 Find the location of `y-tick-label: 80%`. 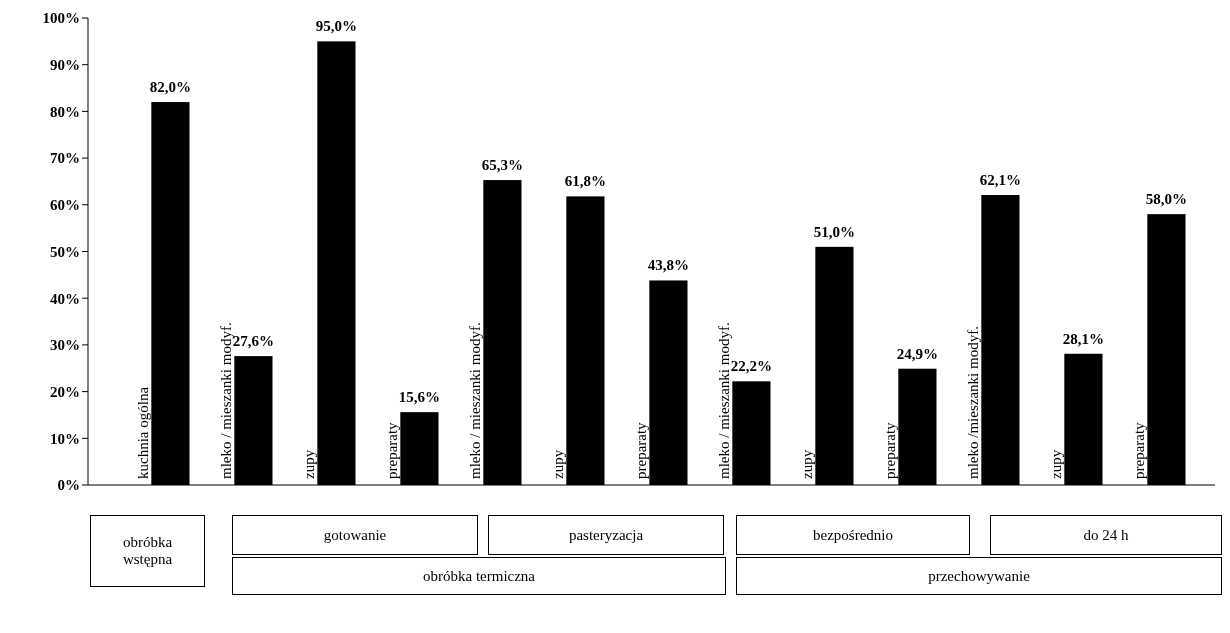

y-tick-label: 80% is located at coordinates (65, 111).